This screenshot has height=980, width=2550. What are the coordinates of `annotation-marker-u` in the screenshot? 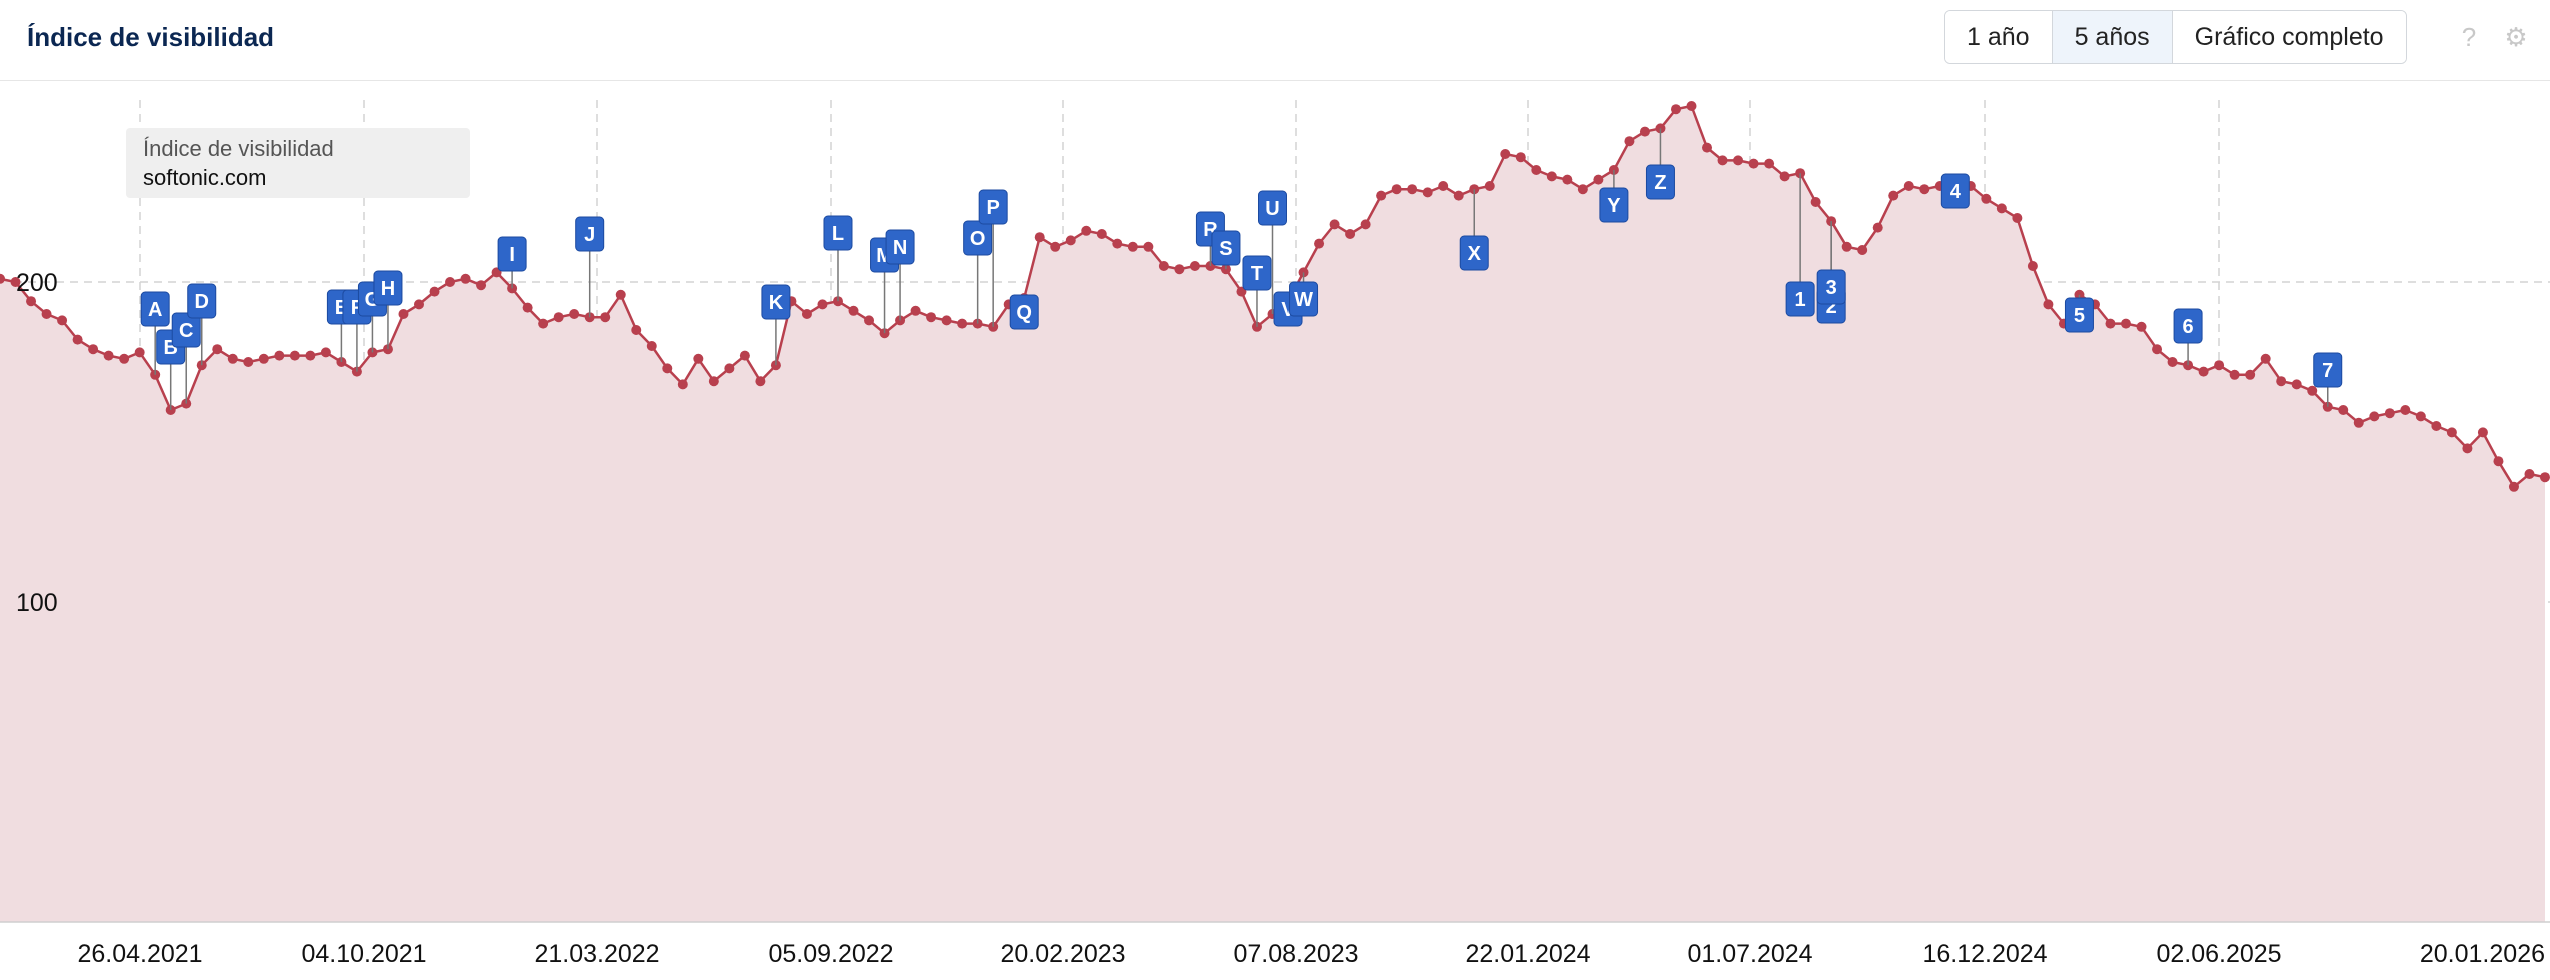 It's located at (1272, 208).